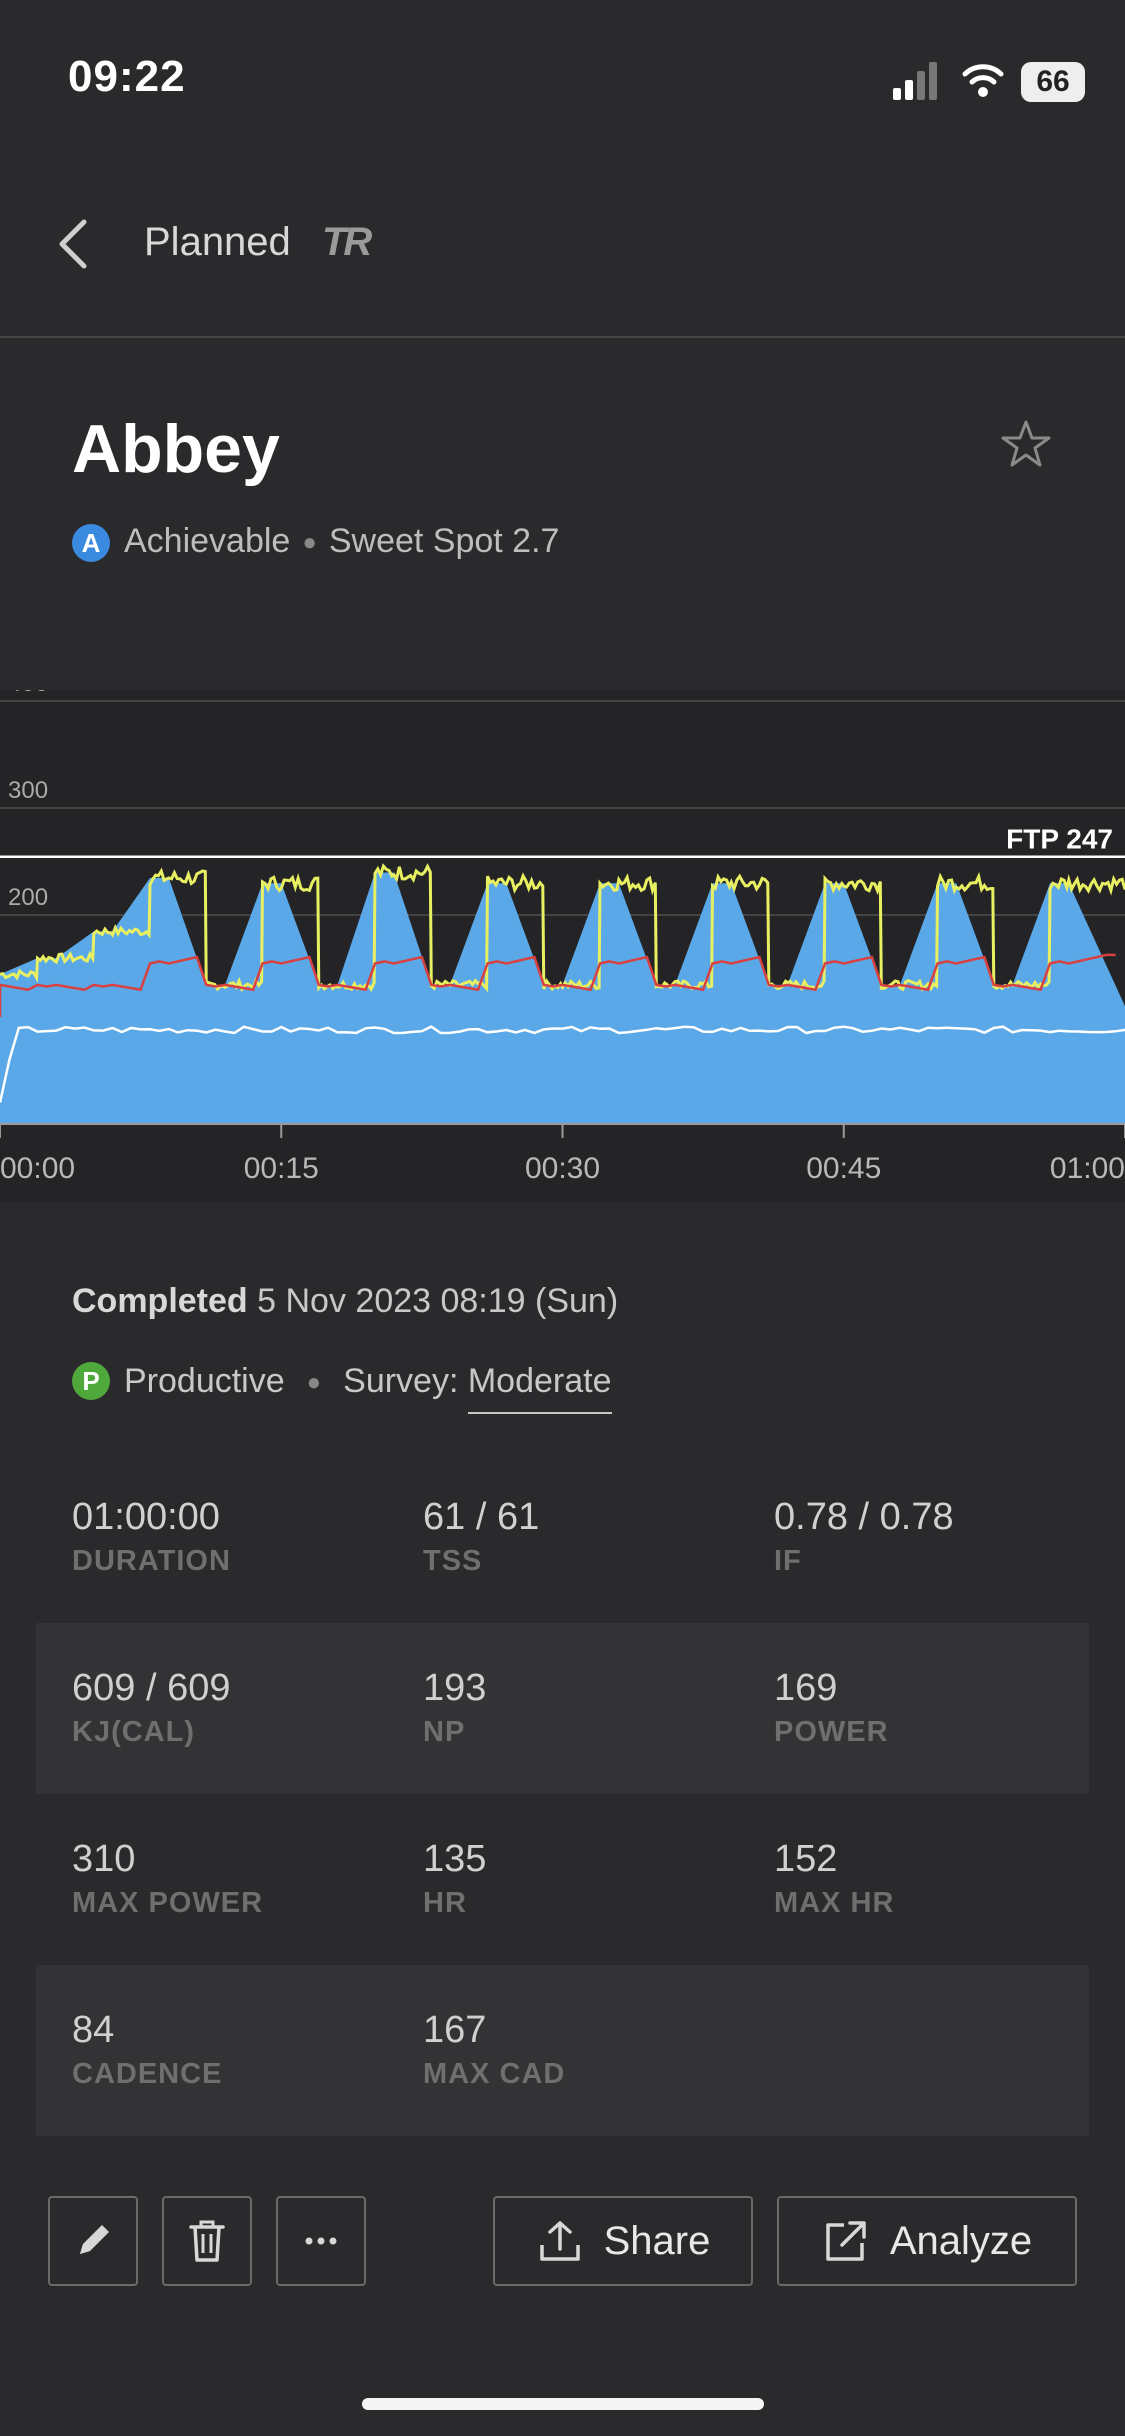  I want to click on nav-header, so click(562, 259).